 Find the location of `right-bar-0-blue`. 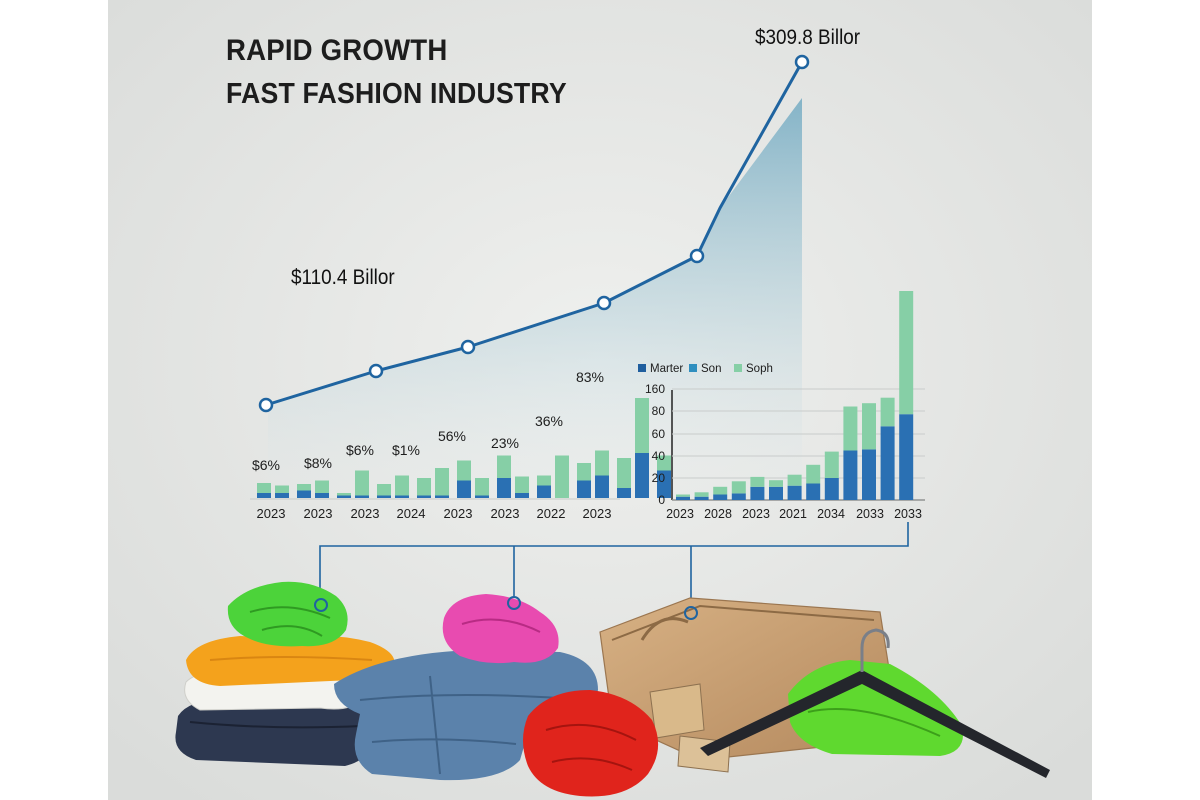

right-bar-0-blue is located at coordinates (683, 498).